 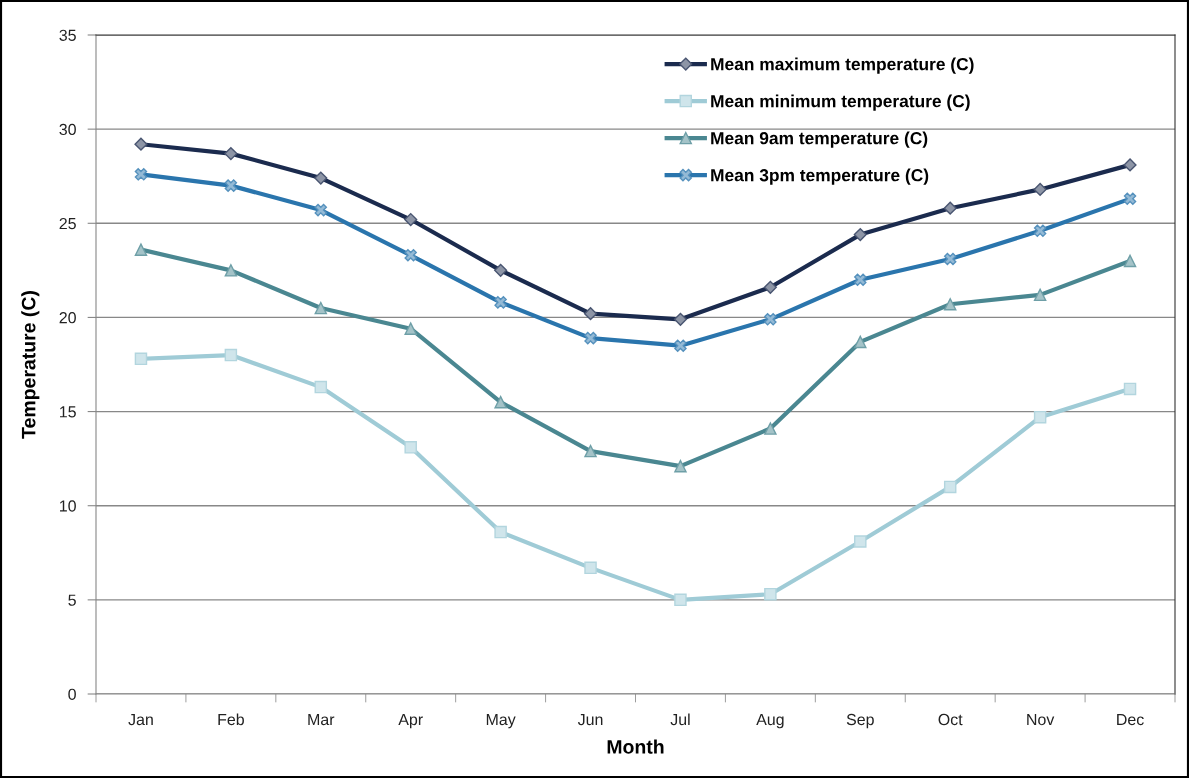 I want to click on x-tick-label: Sep, so click(x=860, y=721).